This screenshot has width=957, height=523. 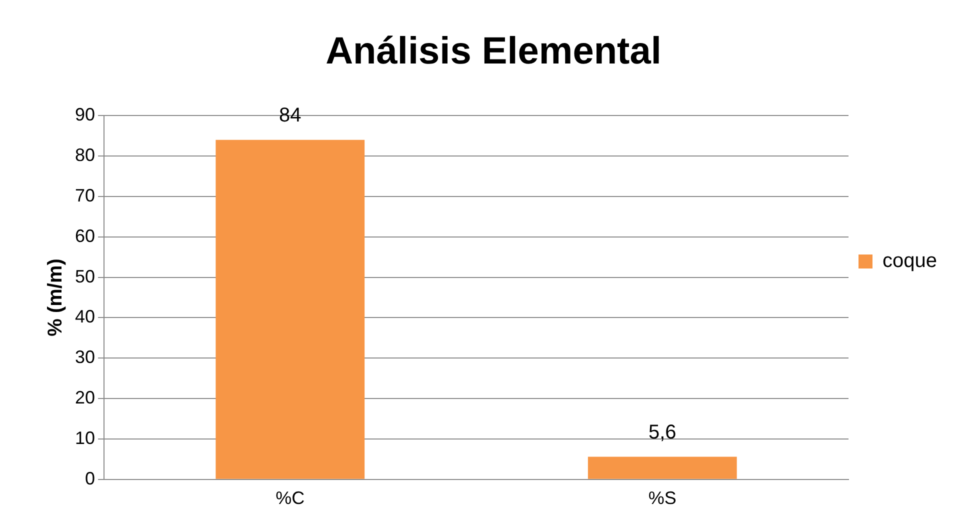 I want to click on y-tick-label: 30, so click(x=85, y=357).